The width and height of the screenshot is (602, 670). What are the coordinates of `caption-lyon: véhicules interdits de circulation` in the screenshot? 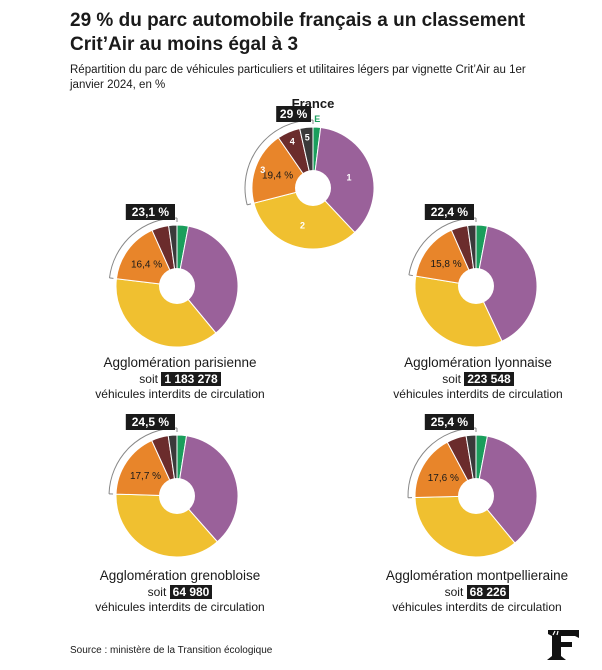 It's located at (478, 394).